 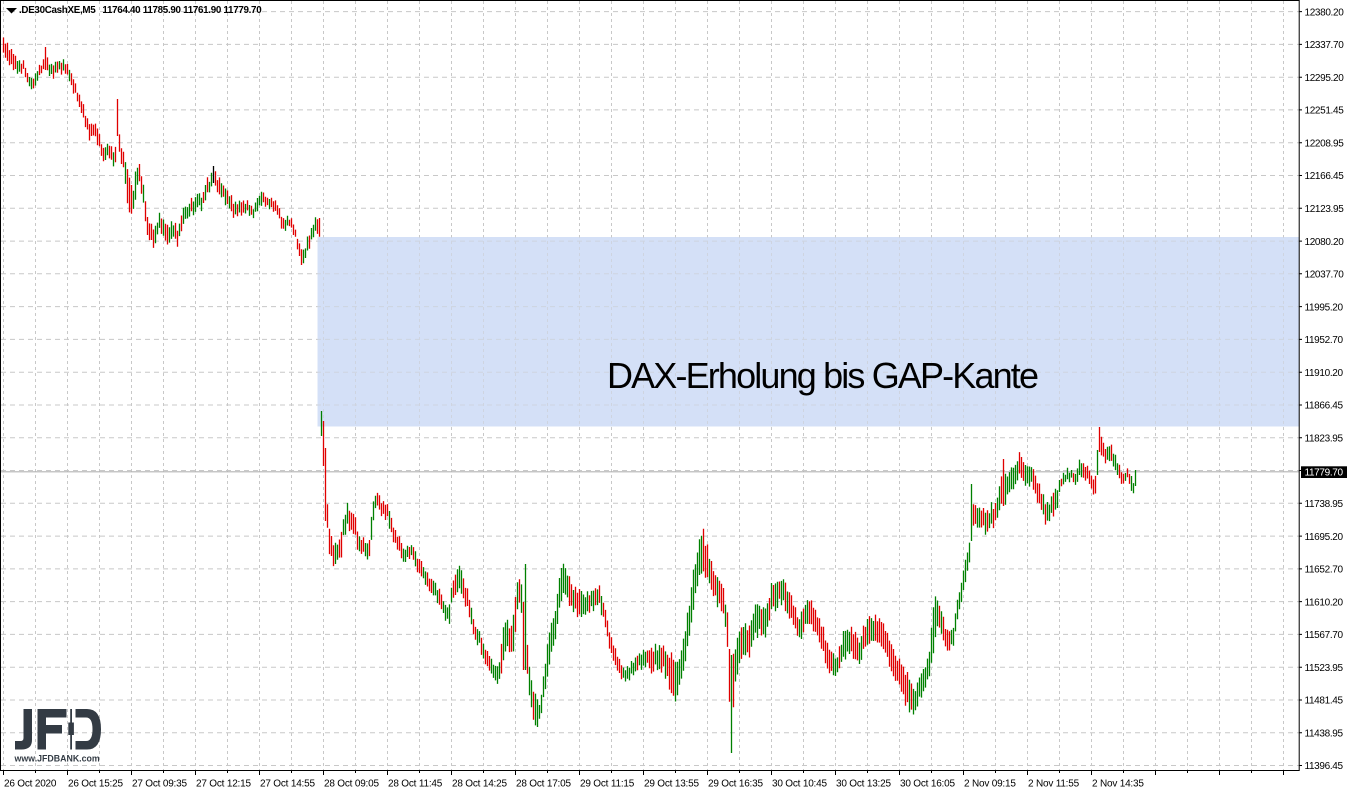 What do you see at coordinates (1324, 570) in the screenshot?
I see `svg-text: 11652.70` at bounding box center [1324, 570].